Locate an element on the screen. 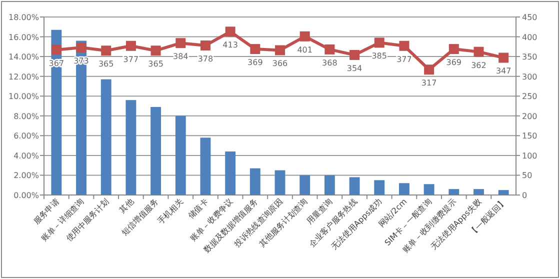 The width and height of the screenshot is (560, 279). data-label: 317 is located at coordinates (429, 83).